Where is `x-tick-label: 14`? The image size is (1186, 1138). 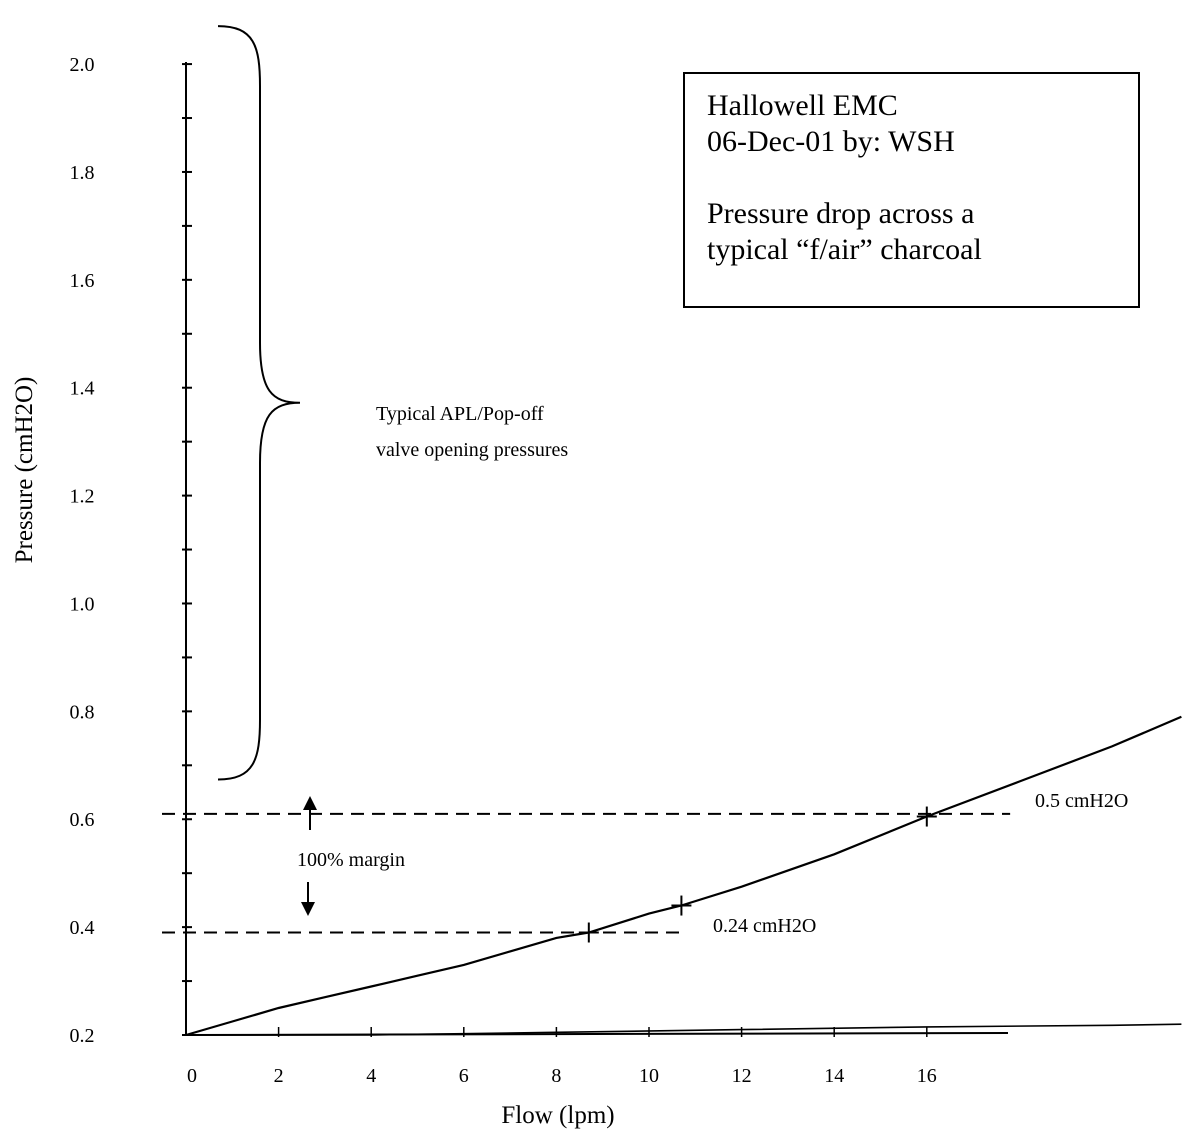
x-tick-label: 14 is located at coordinates (834, 1076).